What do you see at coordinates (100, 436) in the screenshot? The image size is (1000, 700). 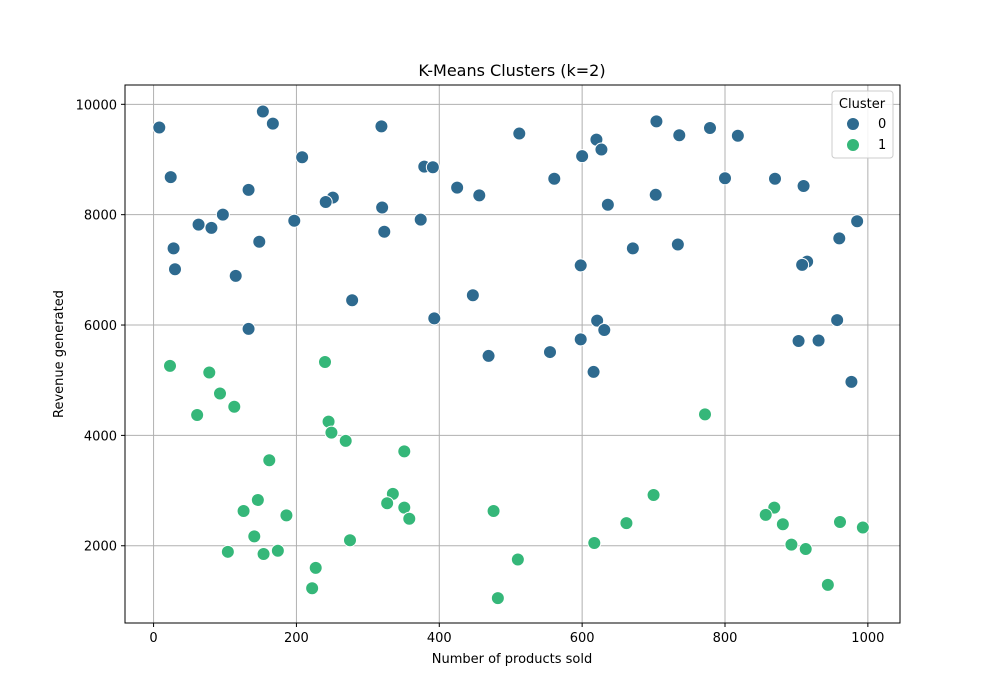 I see `y-tick-label: 4000` at bounding box center [100, 436].